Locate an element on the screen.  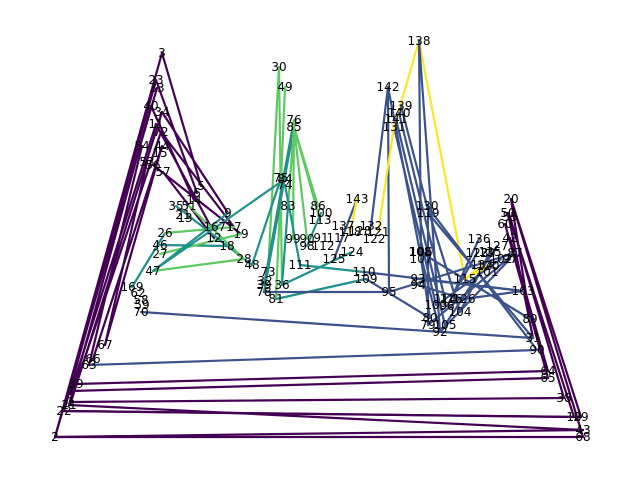
node-label: 27 is located at coordinates (159, 254).